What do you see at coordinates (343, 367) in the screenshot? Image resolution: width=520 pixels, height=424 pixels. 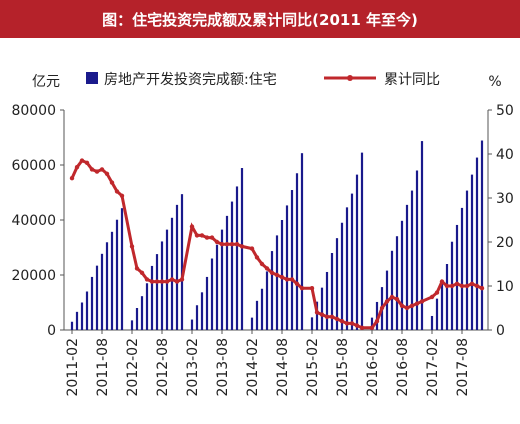 I see `x-tick-label: 2015-08` at bounding box center [343, 367].